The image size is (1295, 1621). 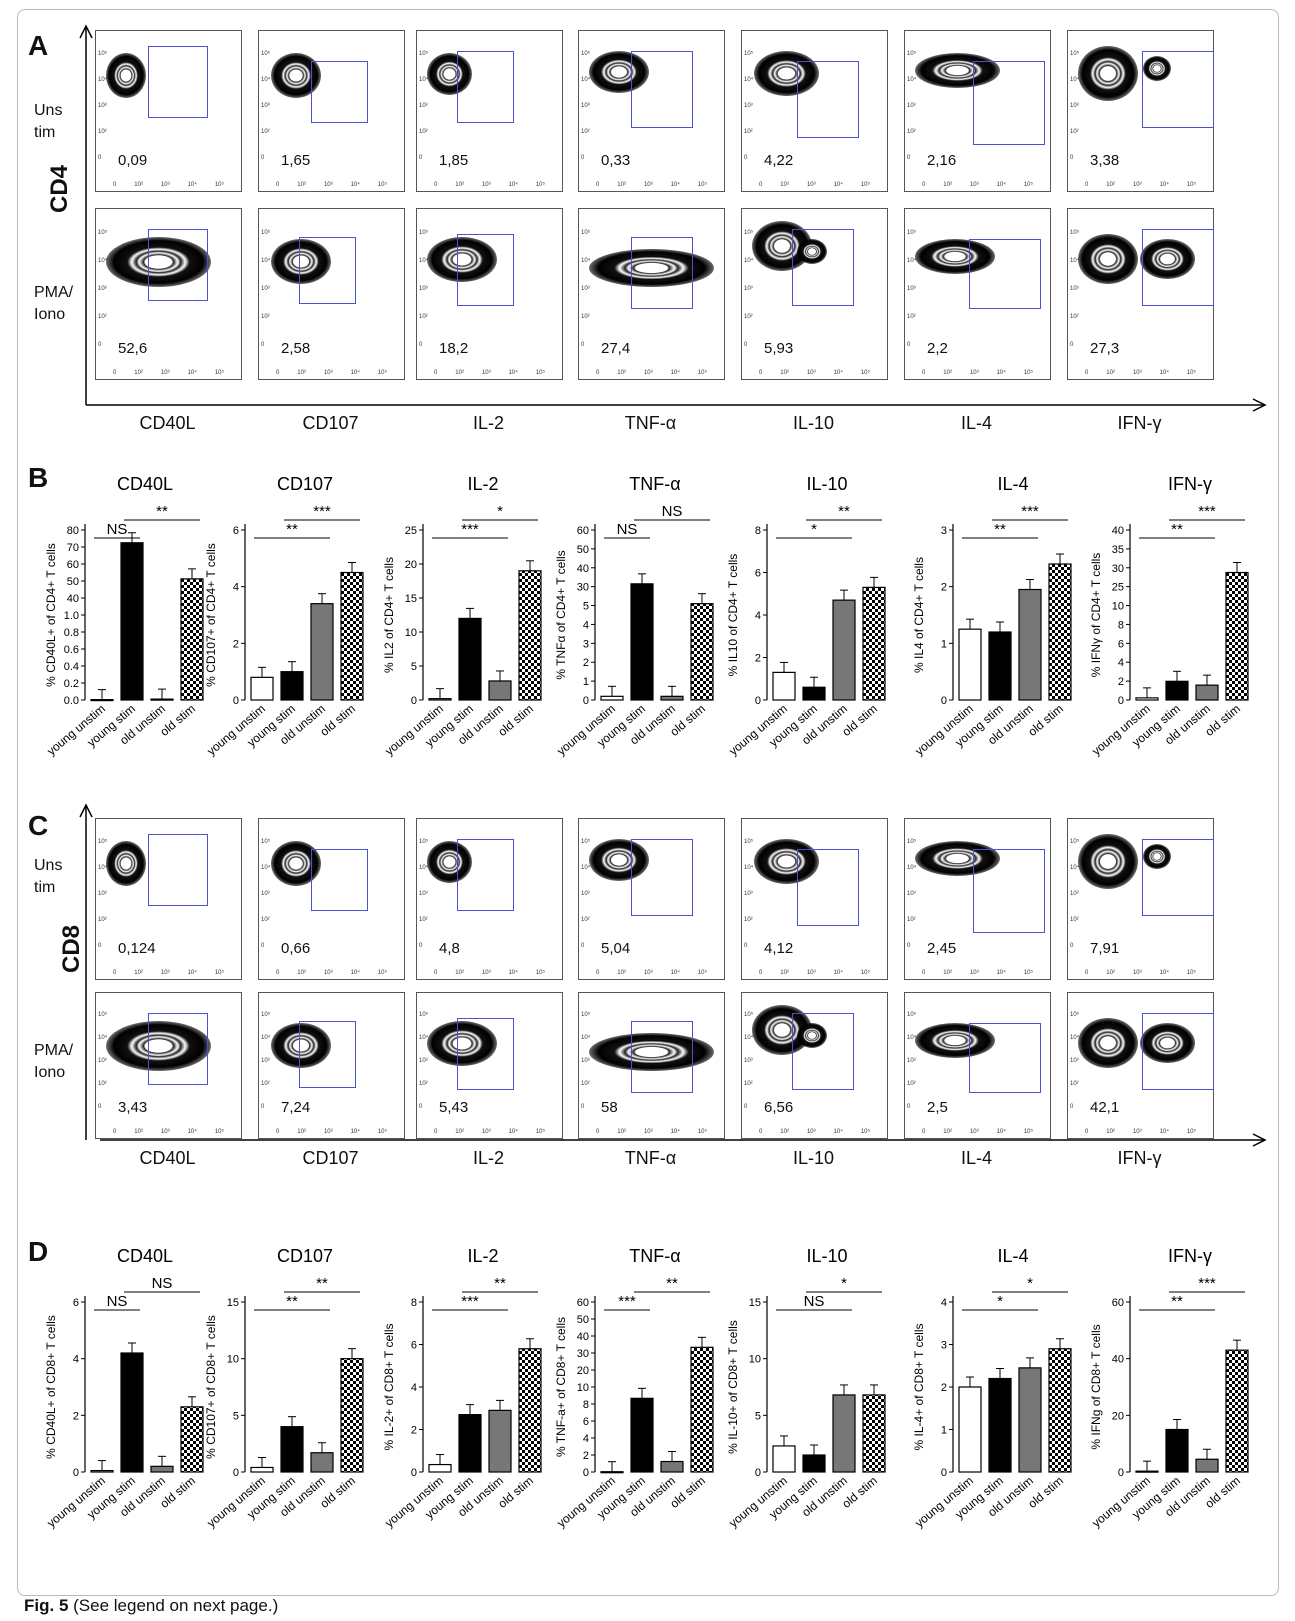 I want to click on significance-label: **, so click(x=322, y=1283).